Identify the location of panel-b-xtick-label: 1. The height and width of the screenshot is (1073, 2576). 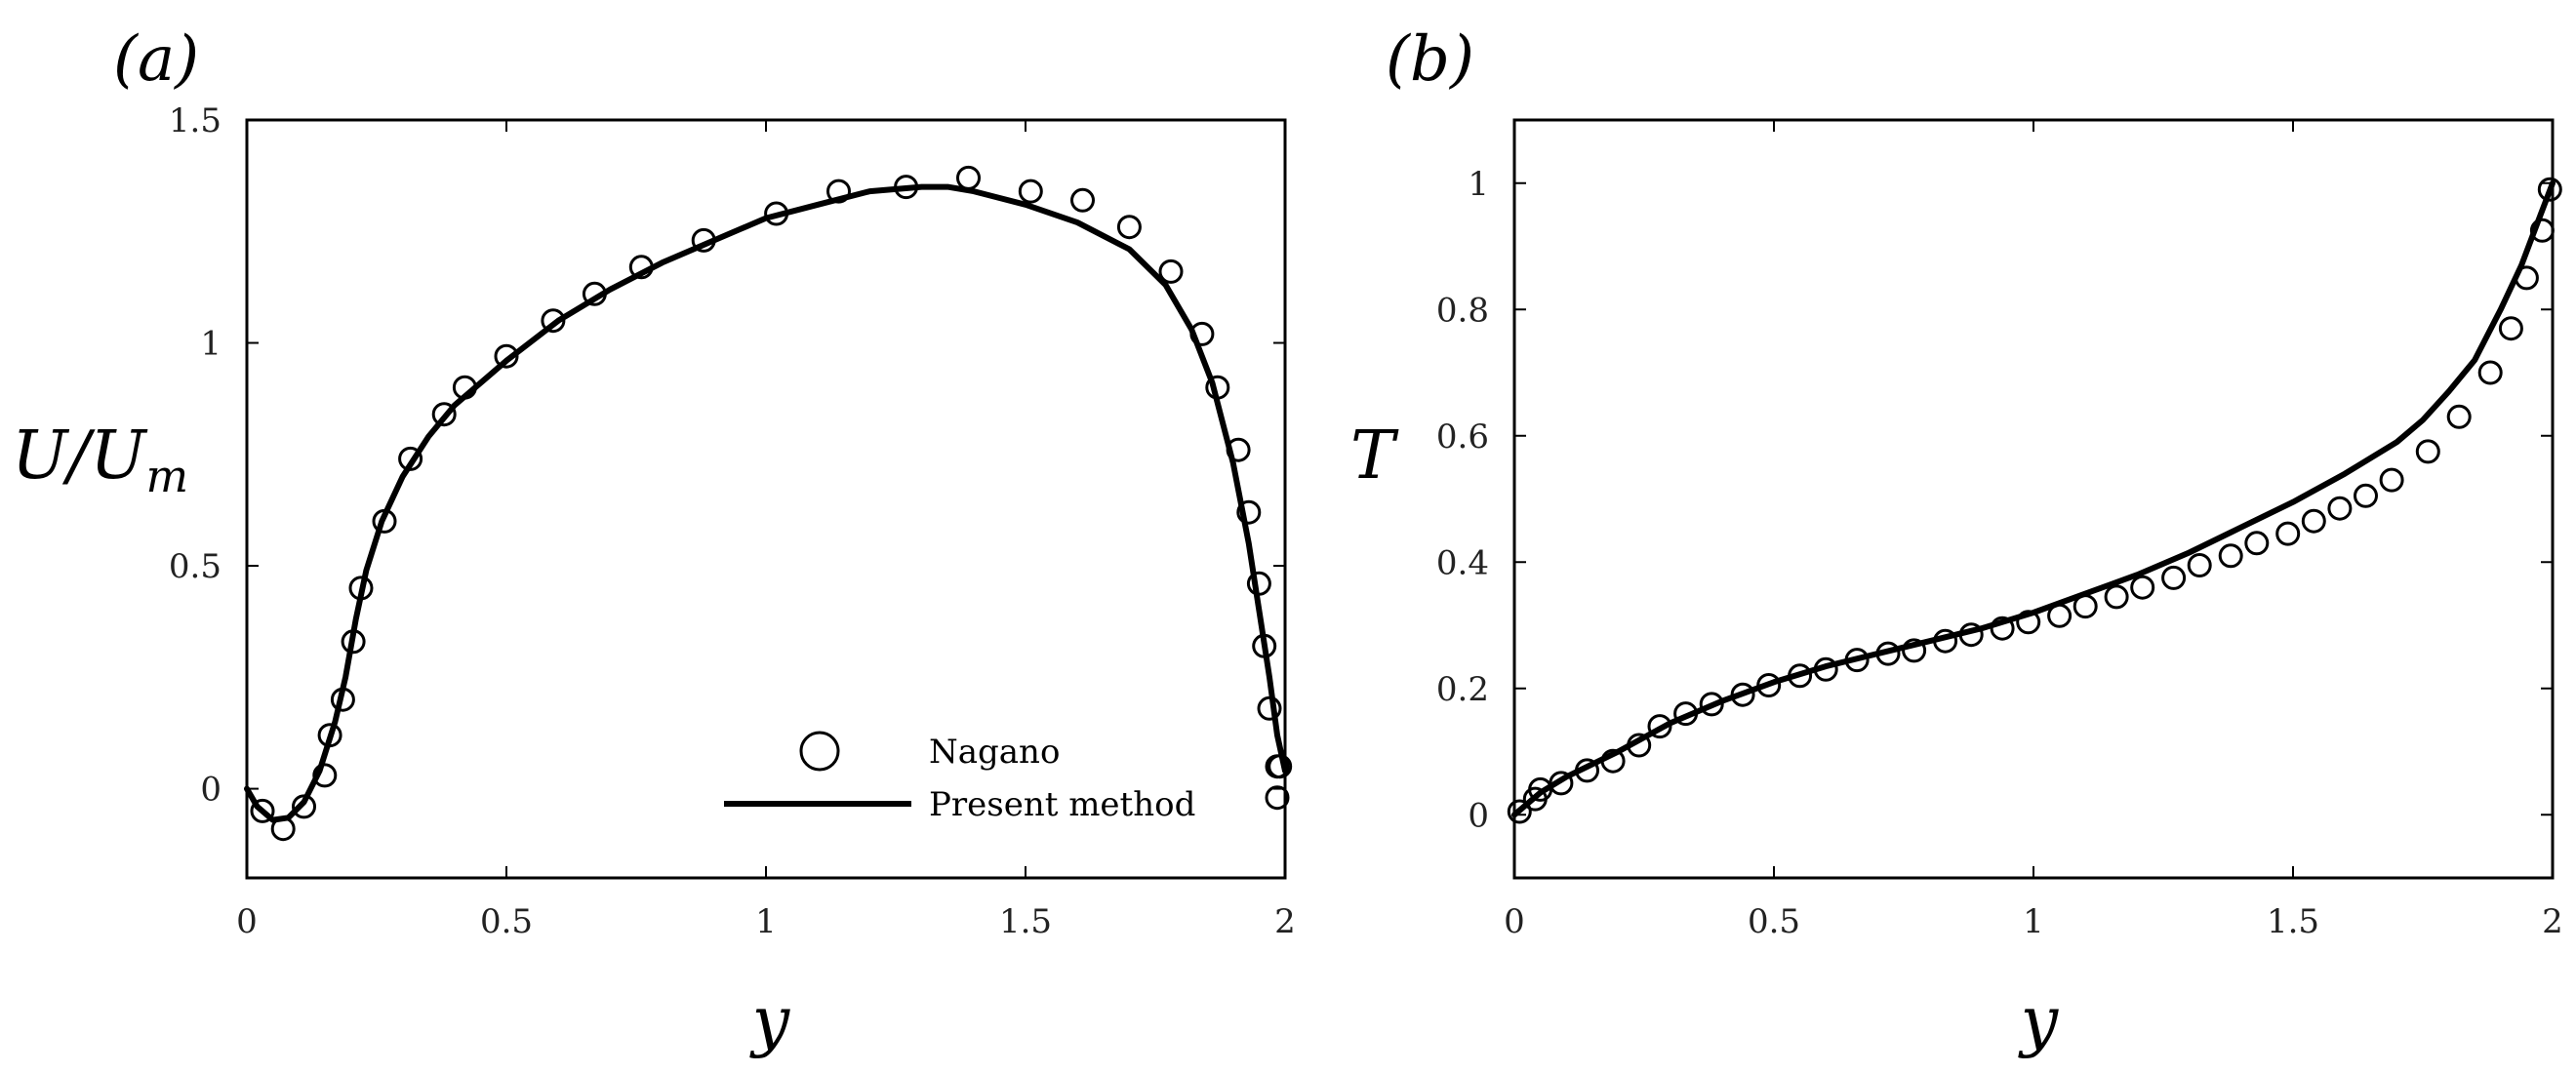
(2033, 921).